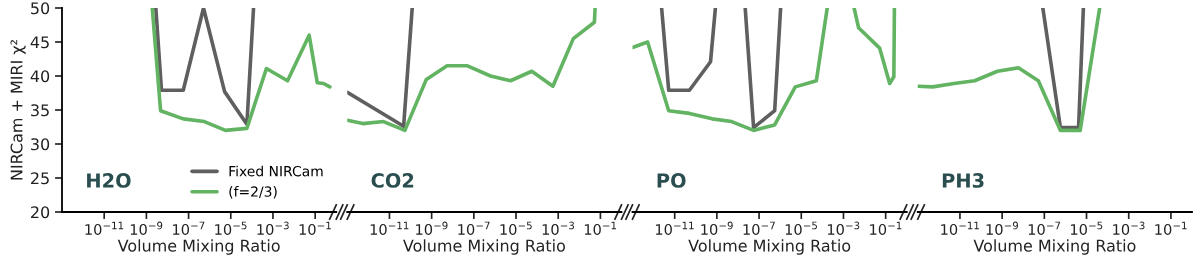 The width and height of the screenshot is (1200, 264). Describe the element at coordinates (40, 8) in the screenshot. I see `y-tick-label: 50` at that location.